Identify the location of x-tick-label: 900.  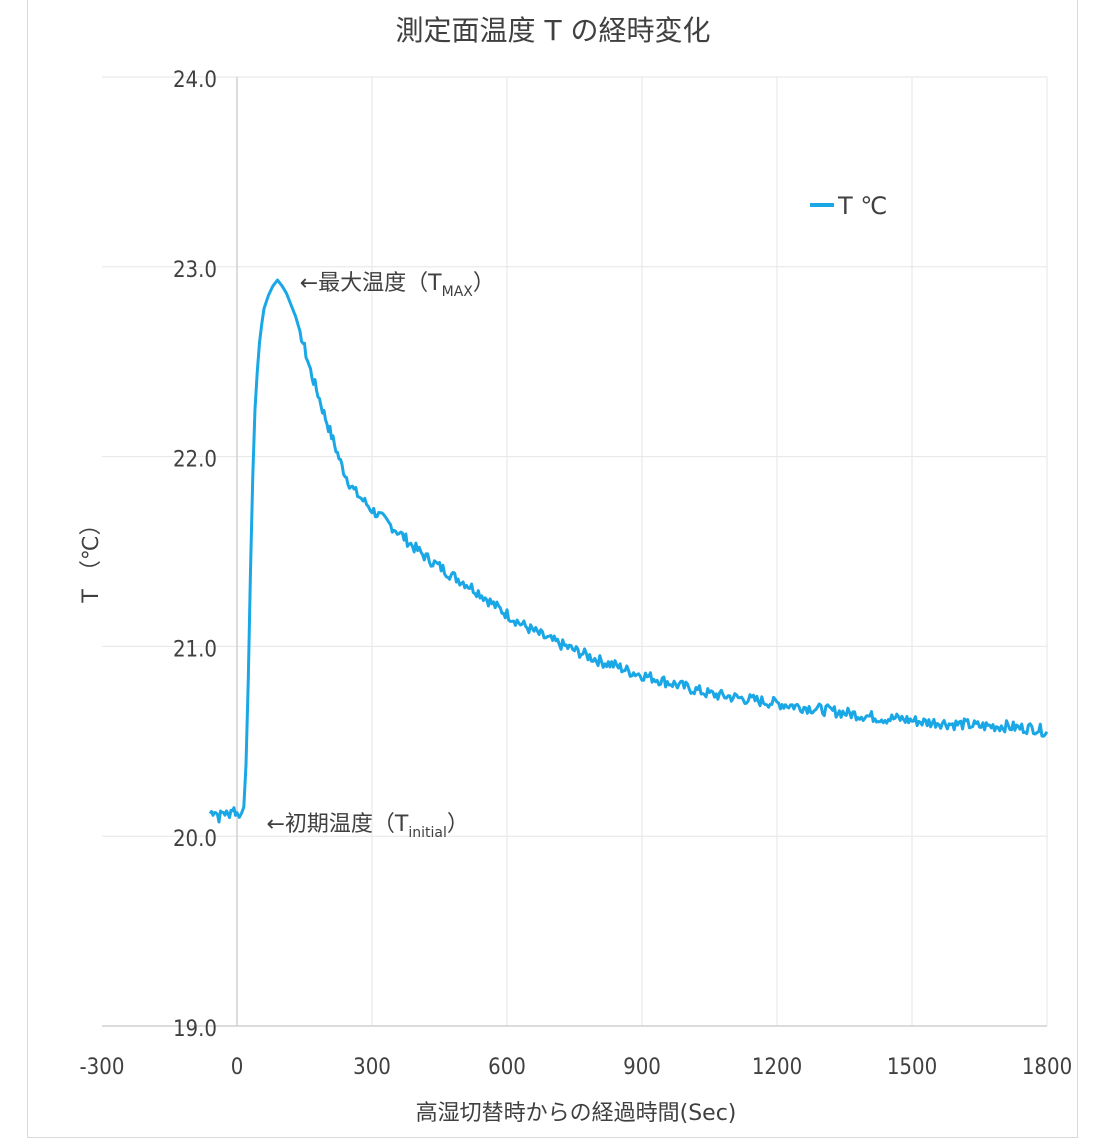
(642, 1067).